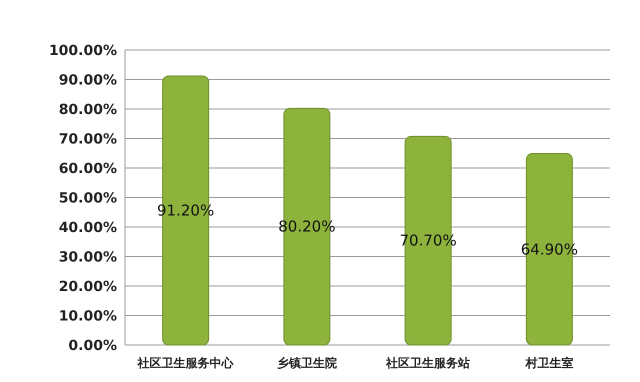  Describe the element at coordinates (306, 363) in the screenshot. I see `x-tick-label: 乡镇卫生院` at that location.